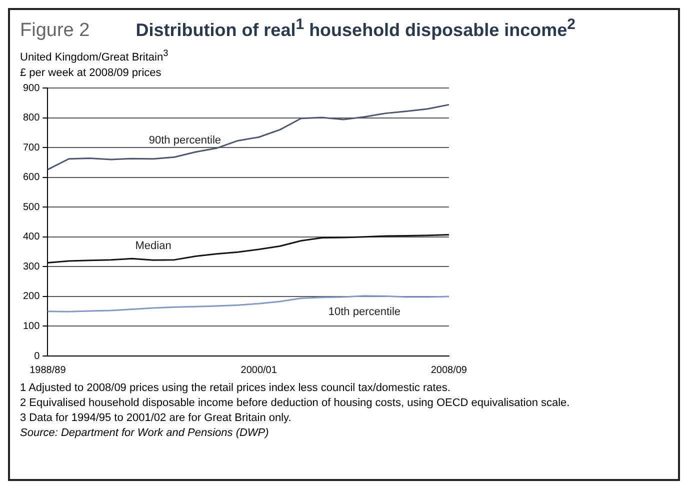 The width and height of the screenshot is (690, 491). Describe the element at coordinates (91, 72) in the screenshot. I see `y-axis-title: £ per week at 2008/09 prices` at that location.